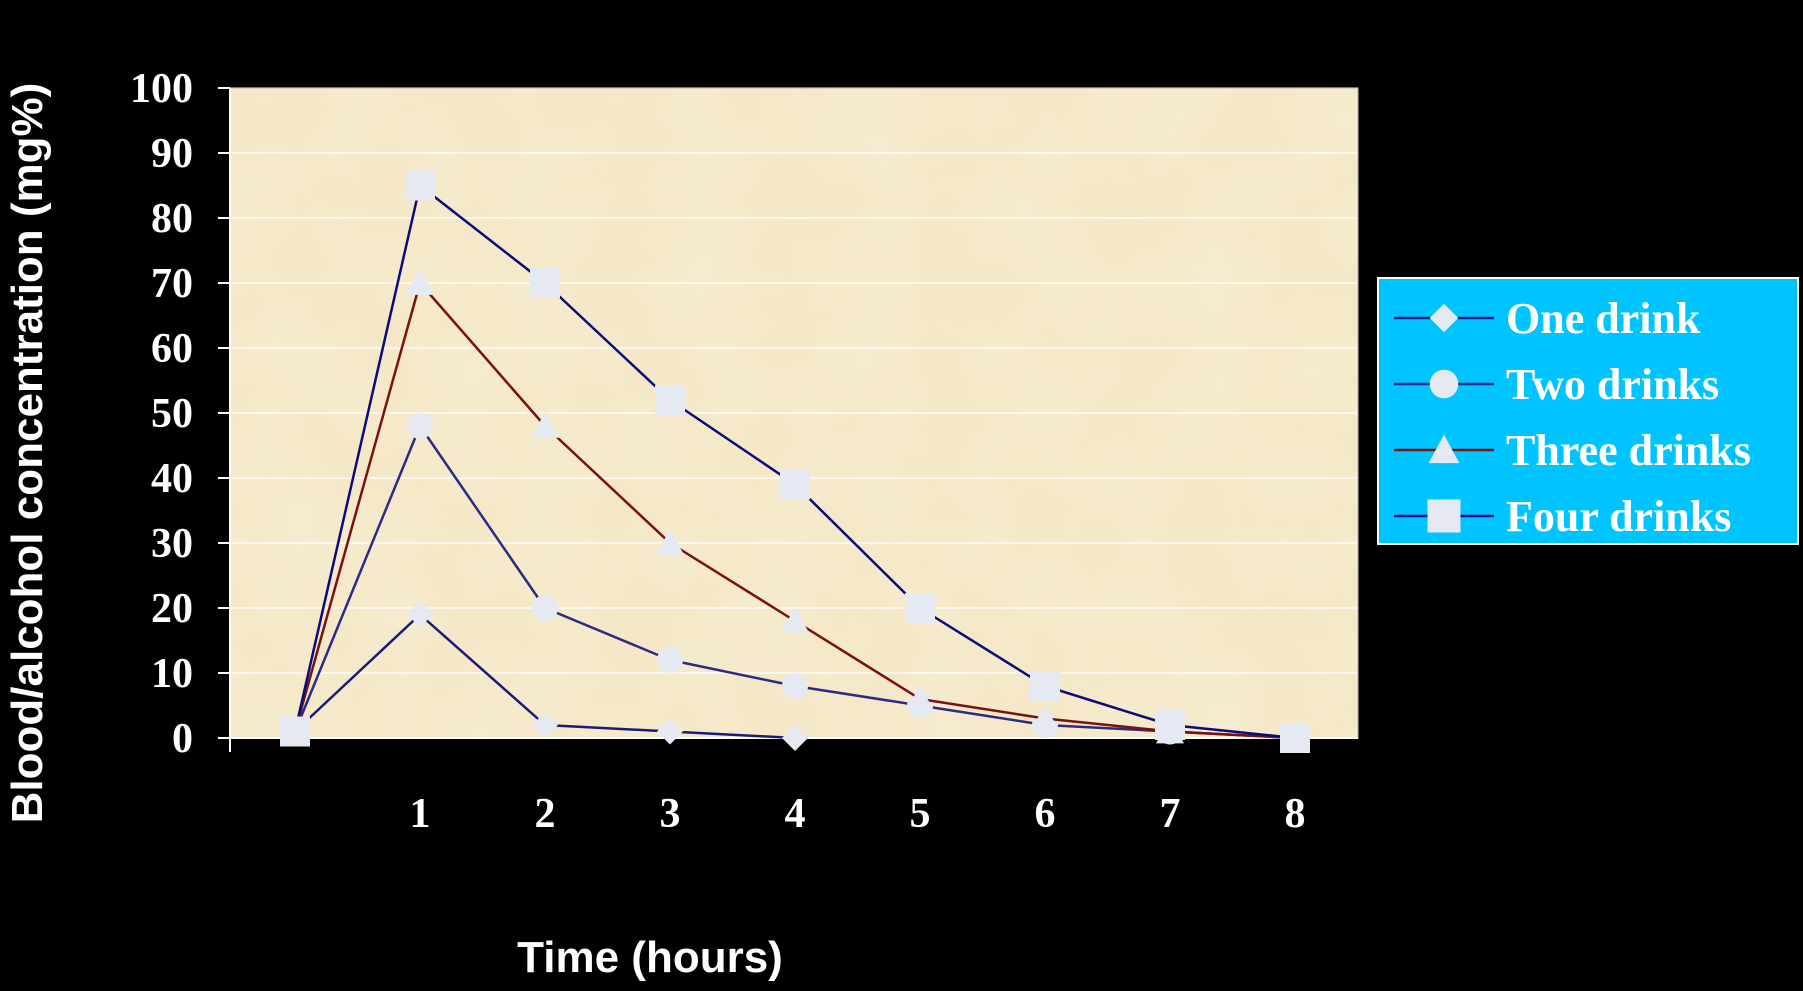 Image resolution: width=1803 pixels, height=991 pixels. I want to click on legend-item: Two drinks, so click(1556, 384).